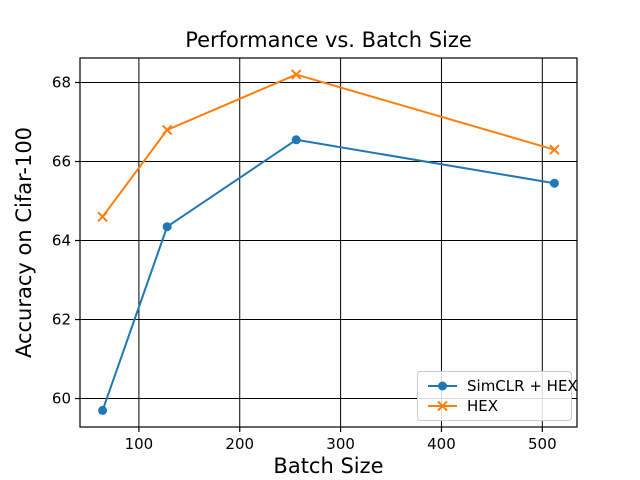  What do you see at coordinates (441, 444) in the screenshot?
I see `x-tick-label: 400` at bounding box center [441, 444].